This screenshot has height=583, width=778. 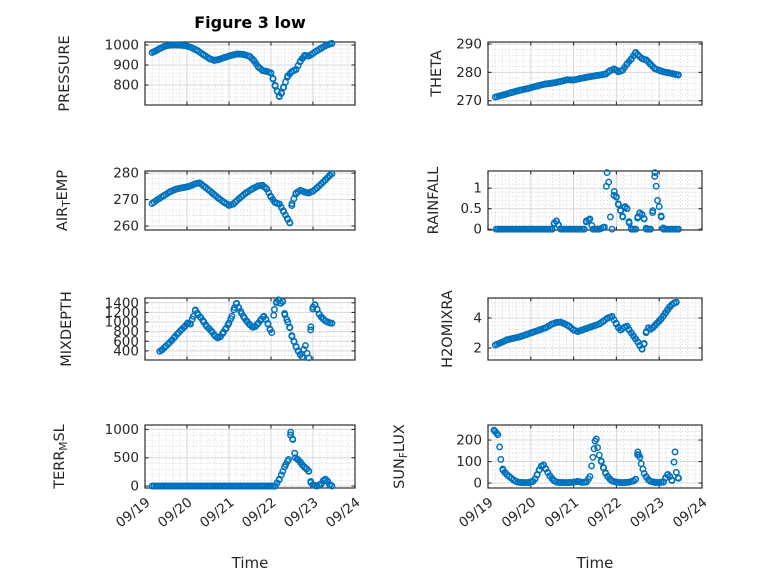 I want to click on x-tick-label: 09/24, so click(x=690, y=513).